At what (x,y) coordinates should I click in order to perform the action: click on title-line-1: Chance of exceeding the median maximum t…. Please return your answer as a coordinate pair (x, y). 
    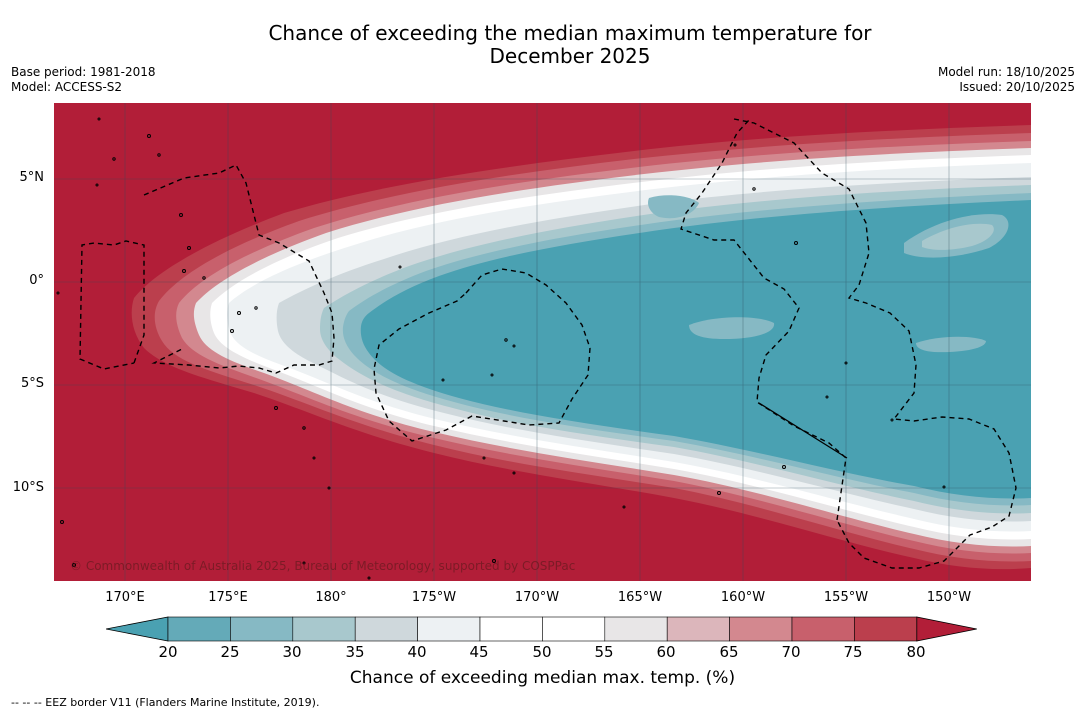
    Looking at the image, I should click on (570, 33).